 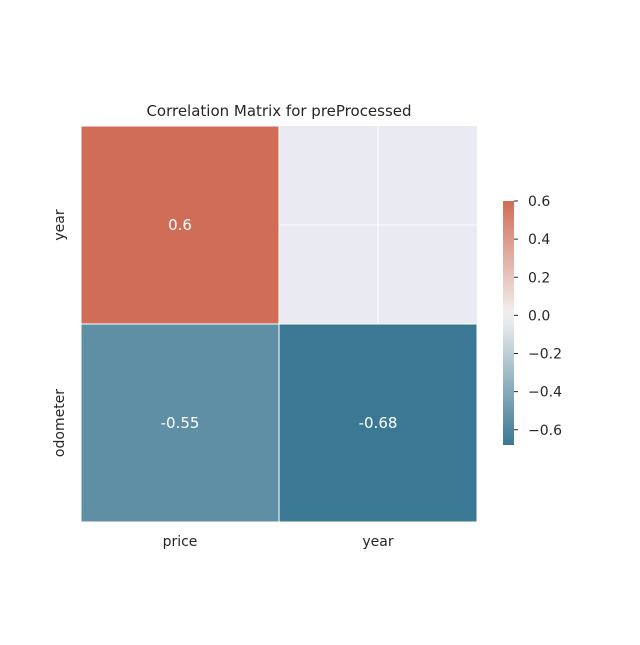 I want to click on x-axis-tick-labels: price year, so click(x=278, y=542).